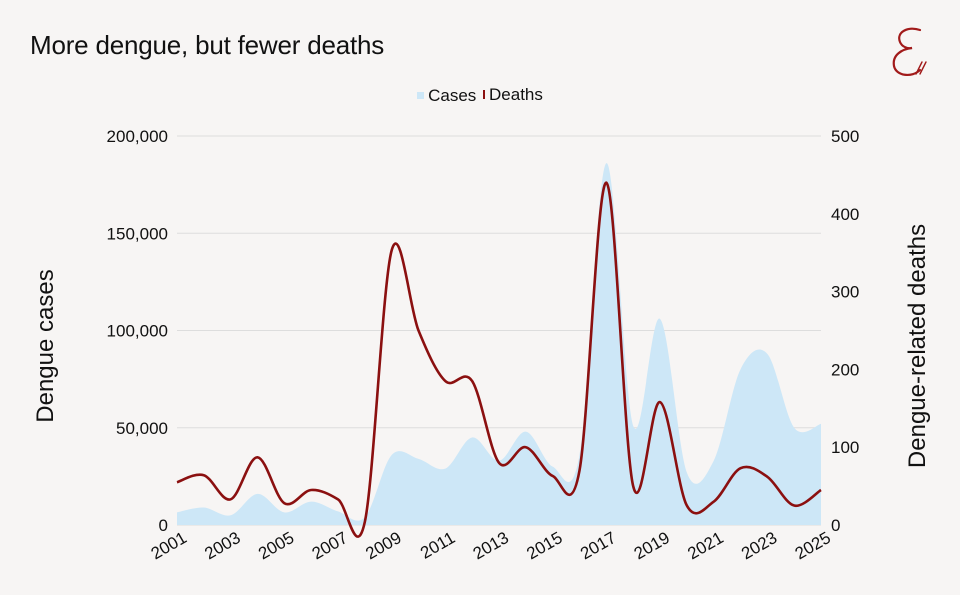 The width and height of the screenshot is (960, 595). I want to click on left-axis-tick-label: 150,000, so click(137, 233).